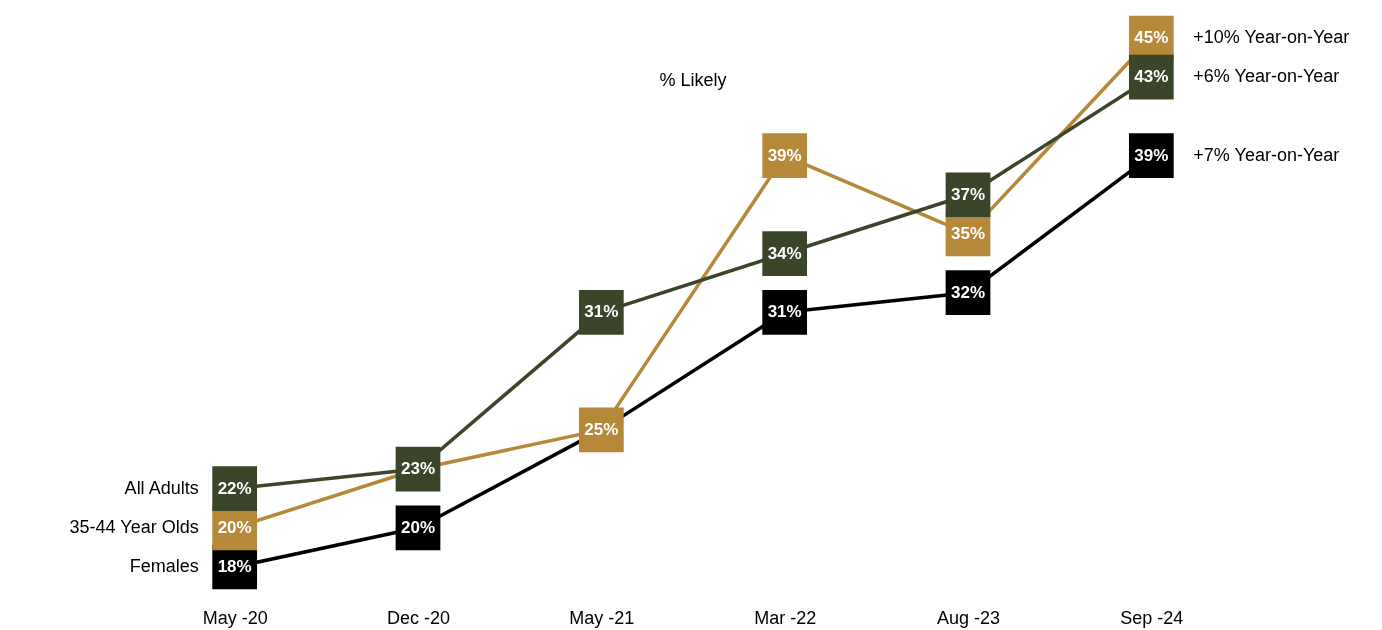 This screenshot has height=630, width=1382. What do you see at coordinates (693, 80) in the screenshot?
I see `text: % Likely` at bounding box center [693, 80].